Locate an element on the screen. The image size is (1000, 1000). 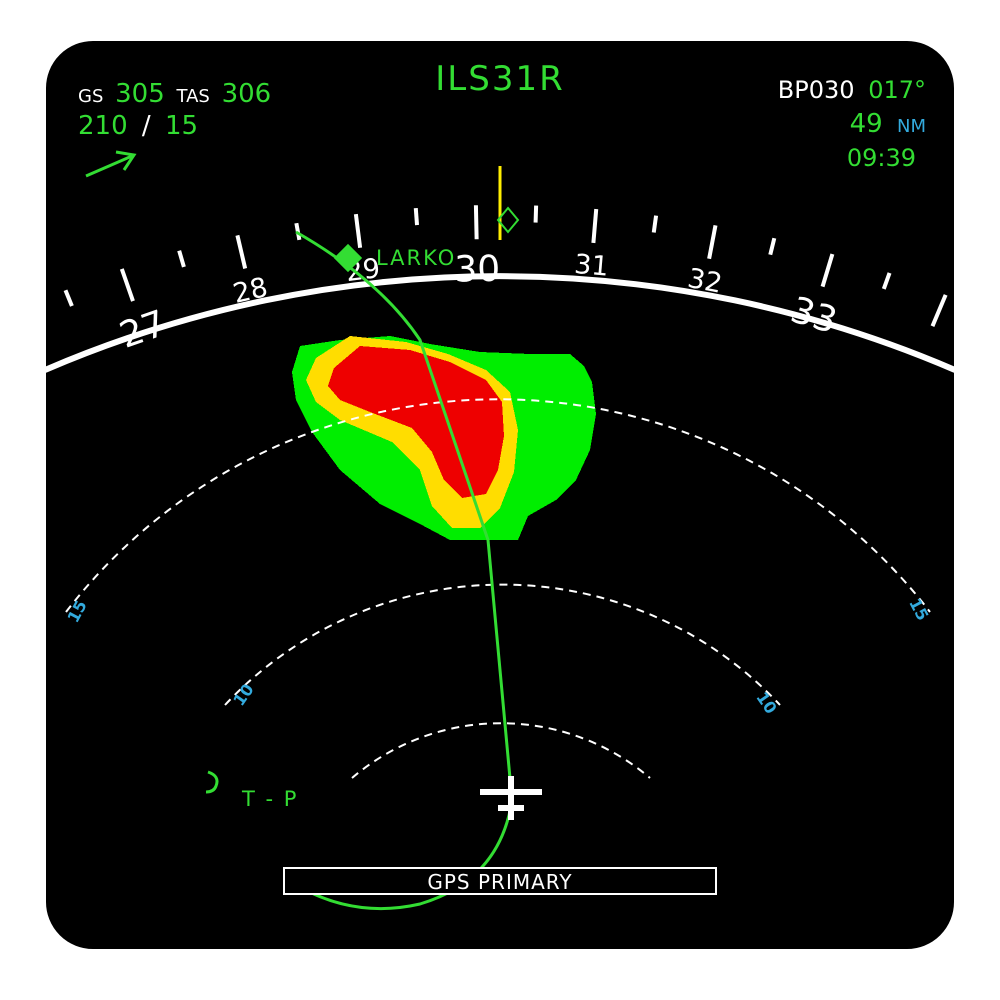
compass-label-28: 28 is located at coordinates (250, 291).